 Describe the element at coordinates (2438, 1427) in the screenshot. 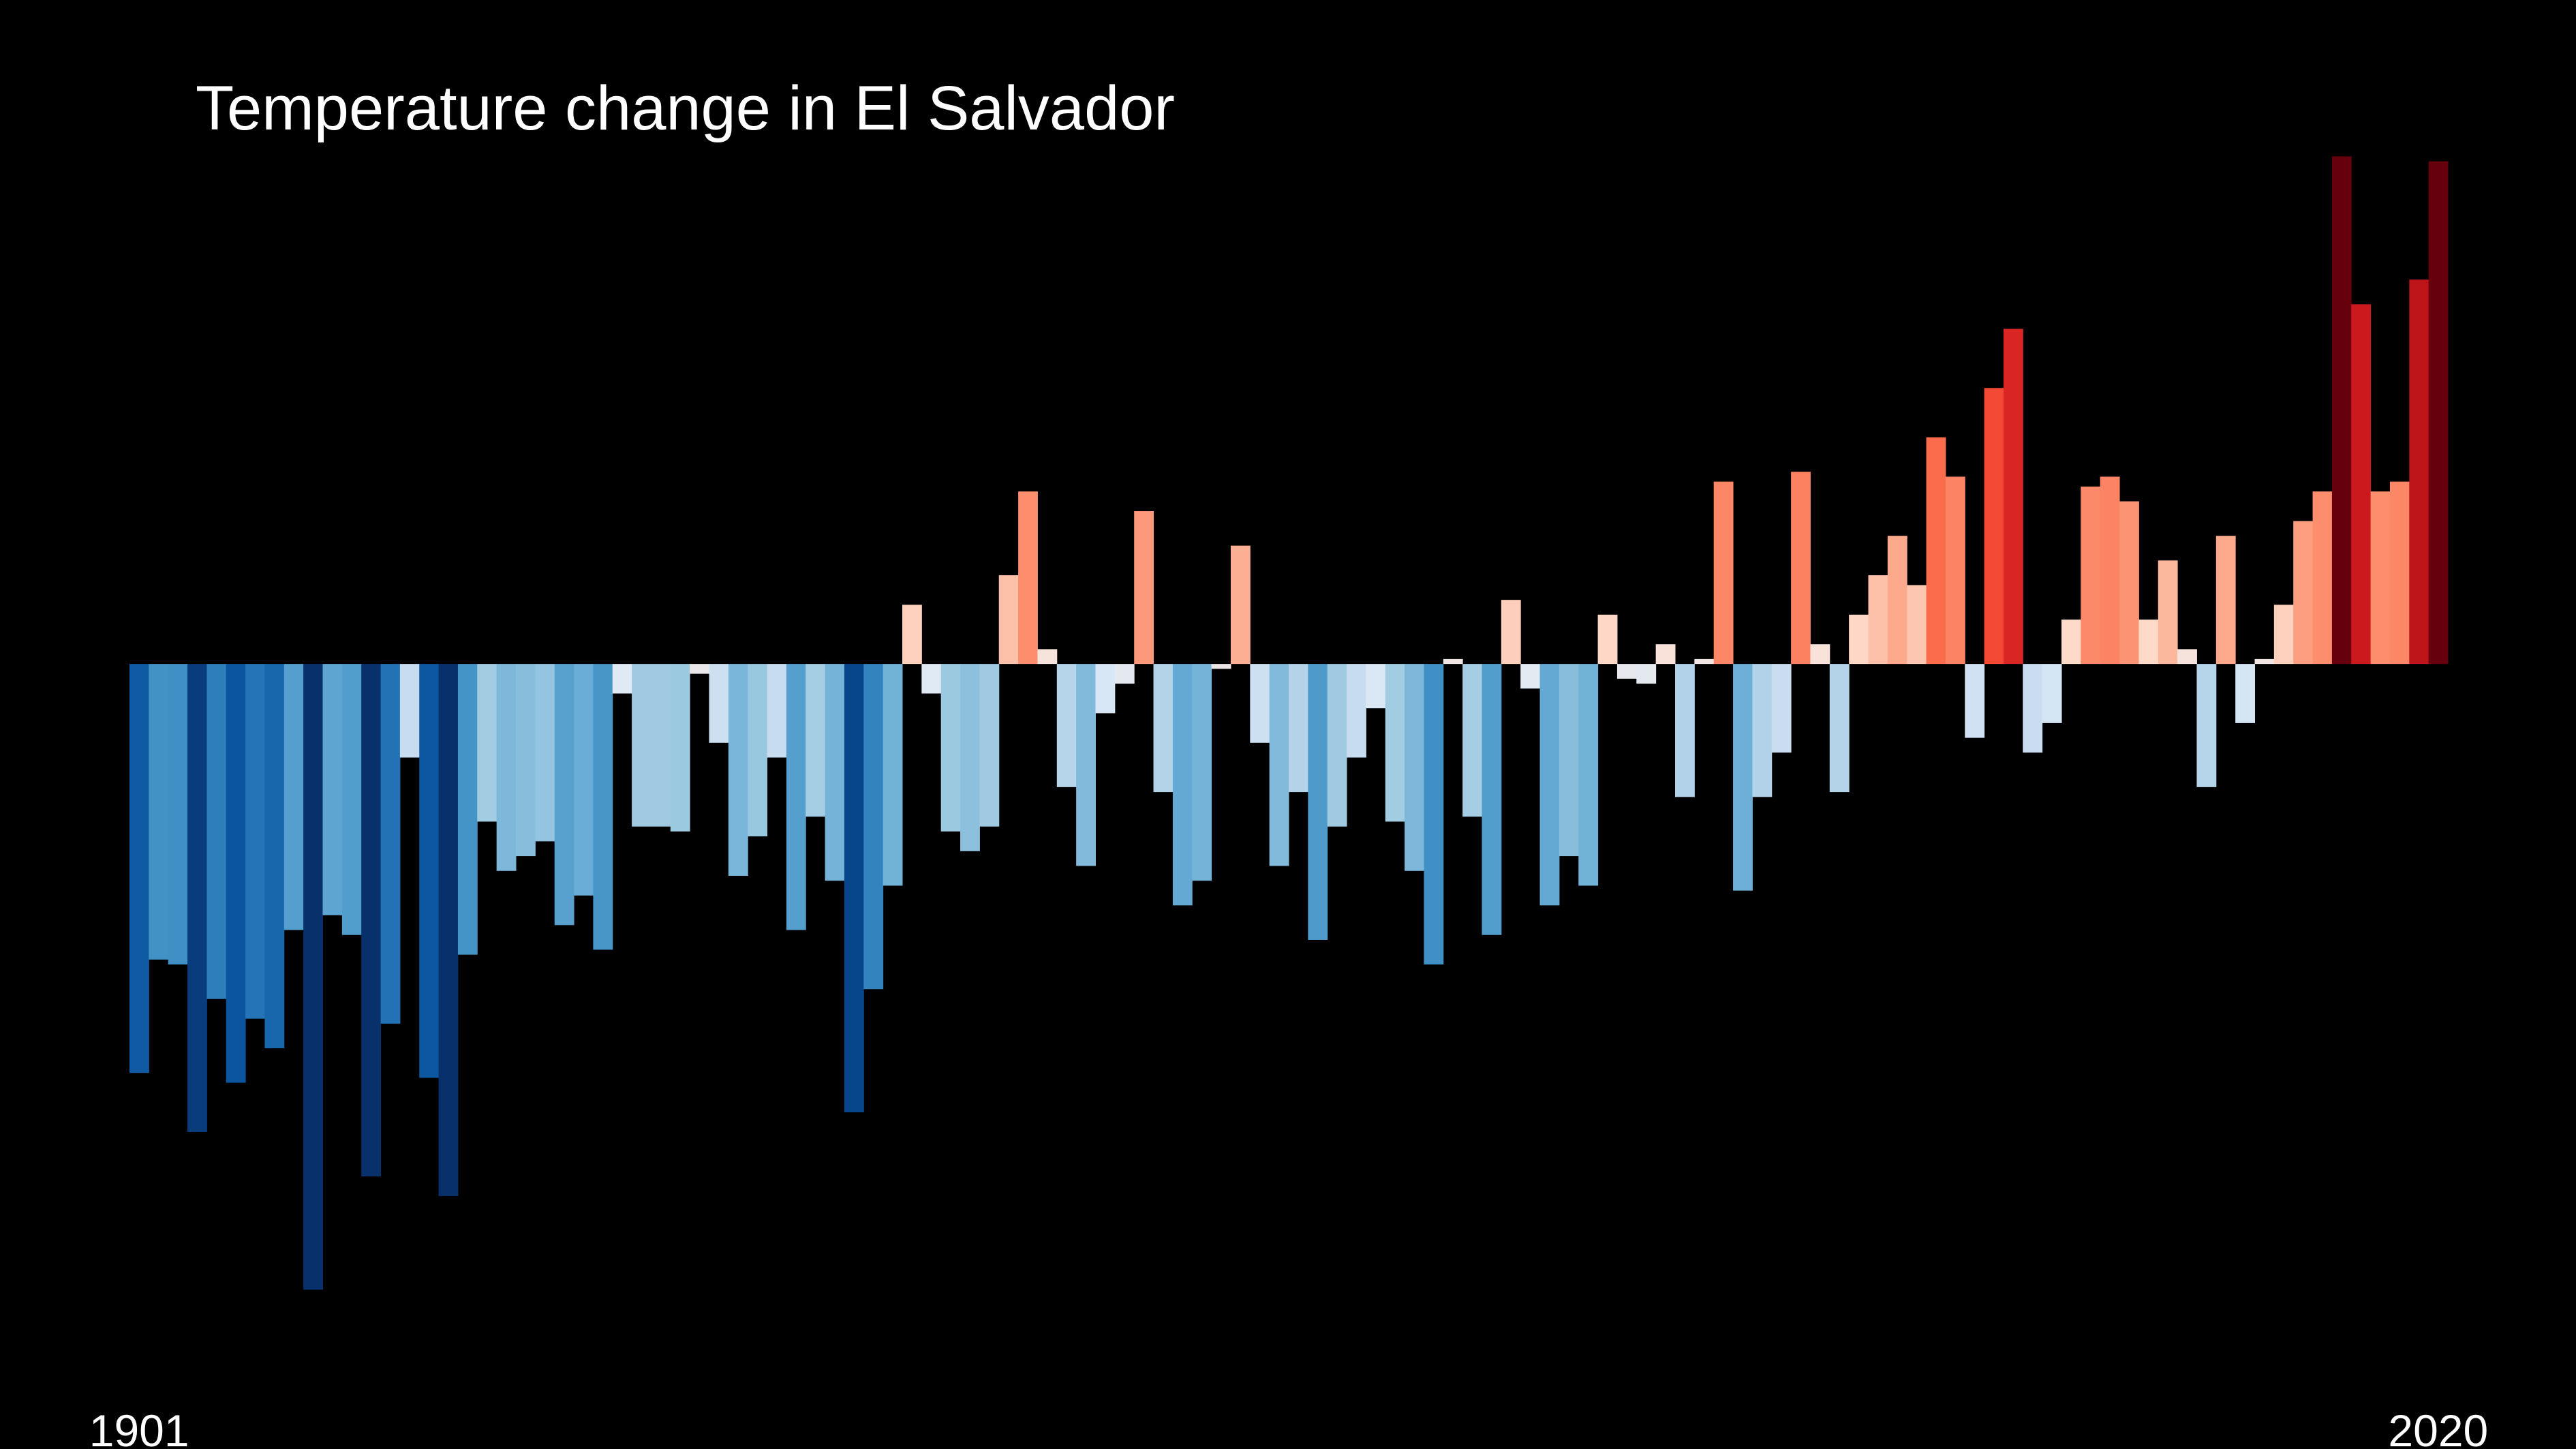

I see `x-tick-label: 2020` at that location.